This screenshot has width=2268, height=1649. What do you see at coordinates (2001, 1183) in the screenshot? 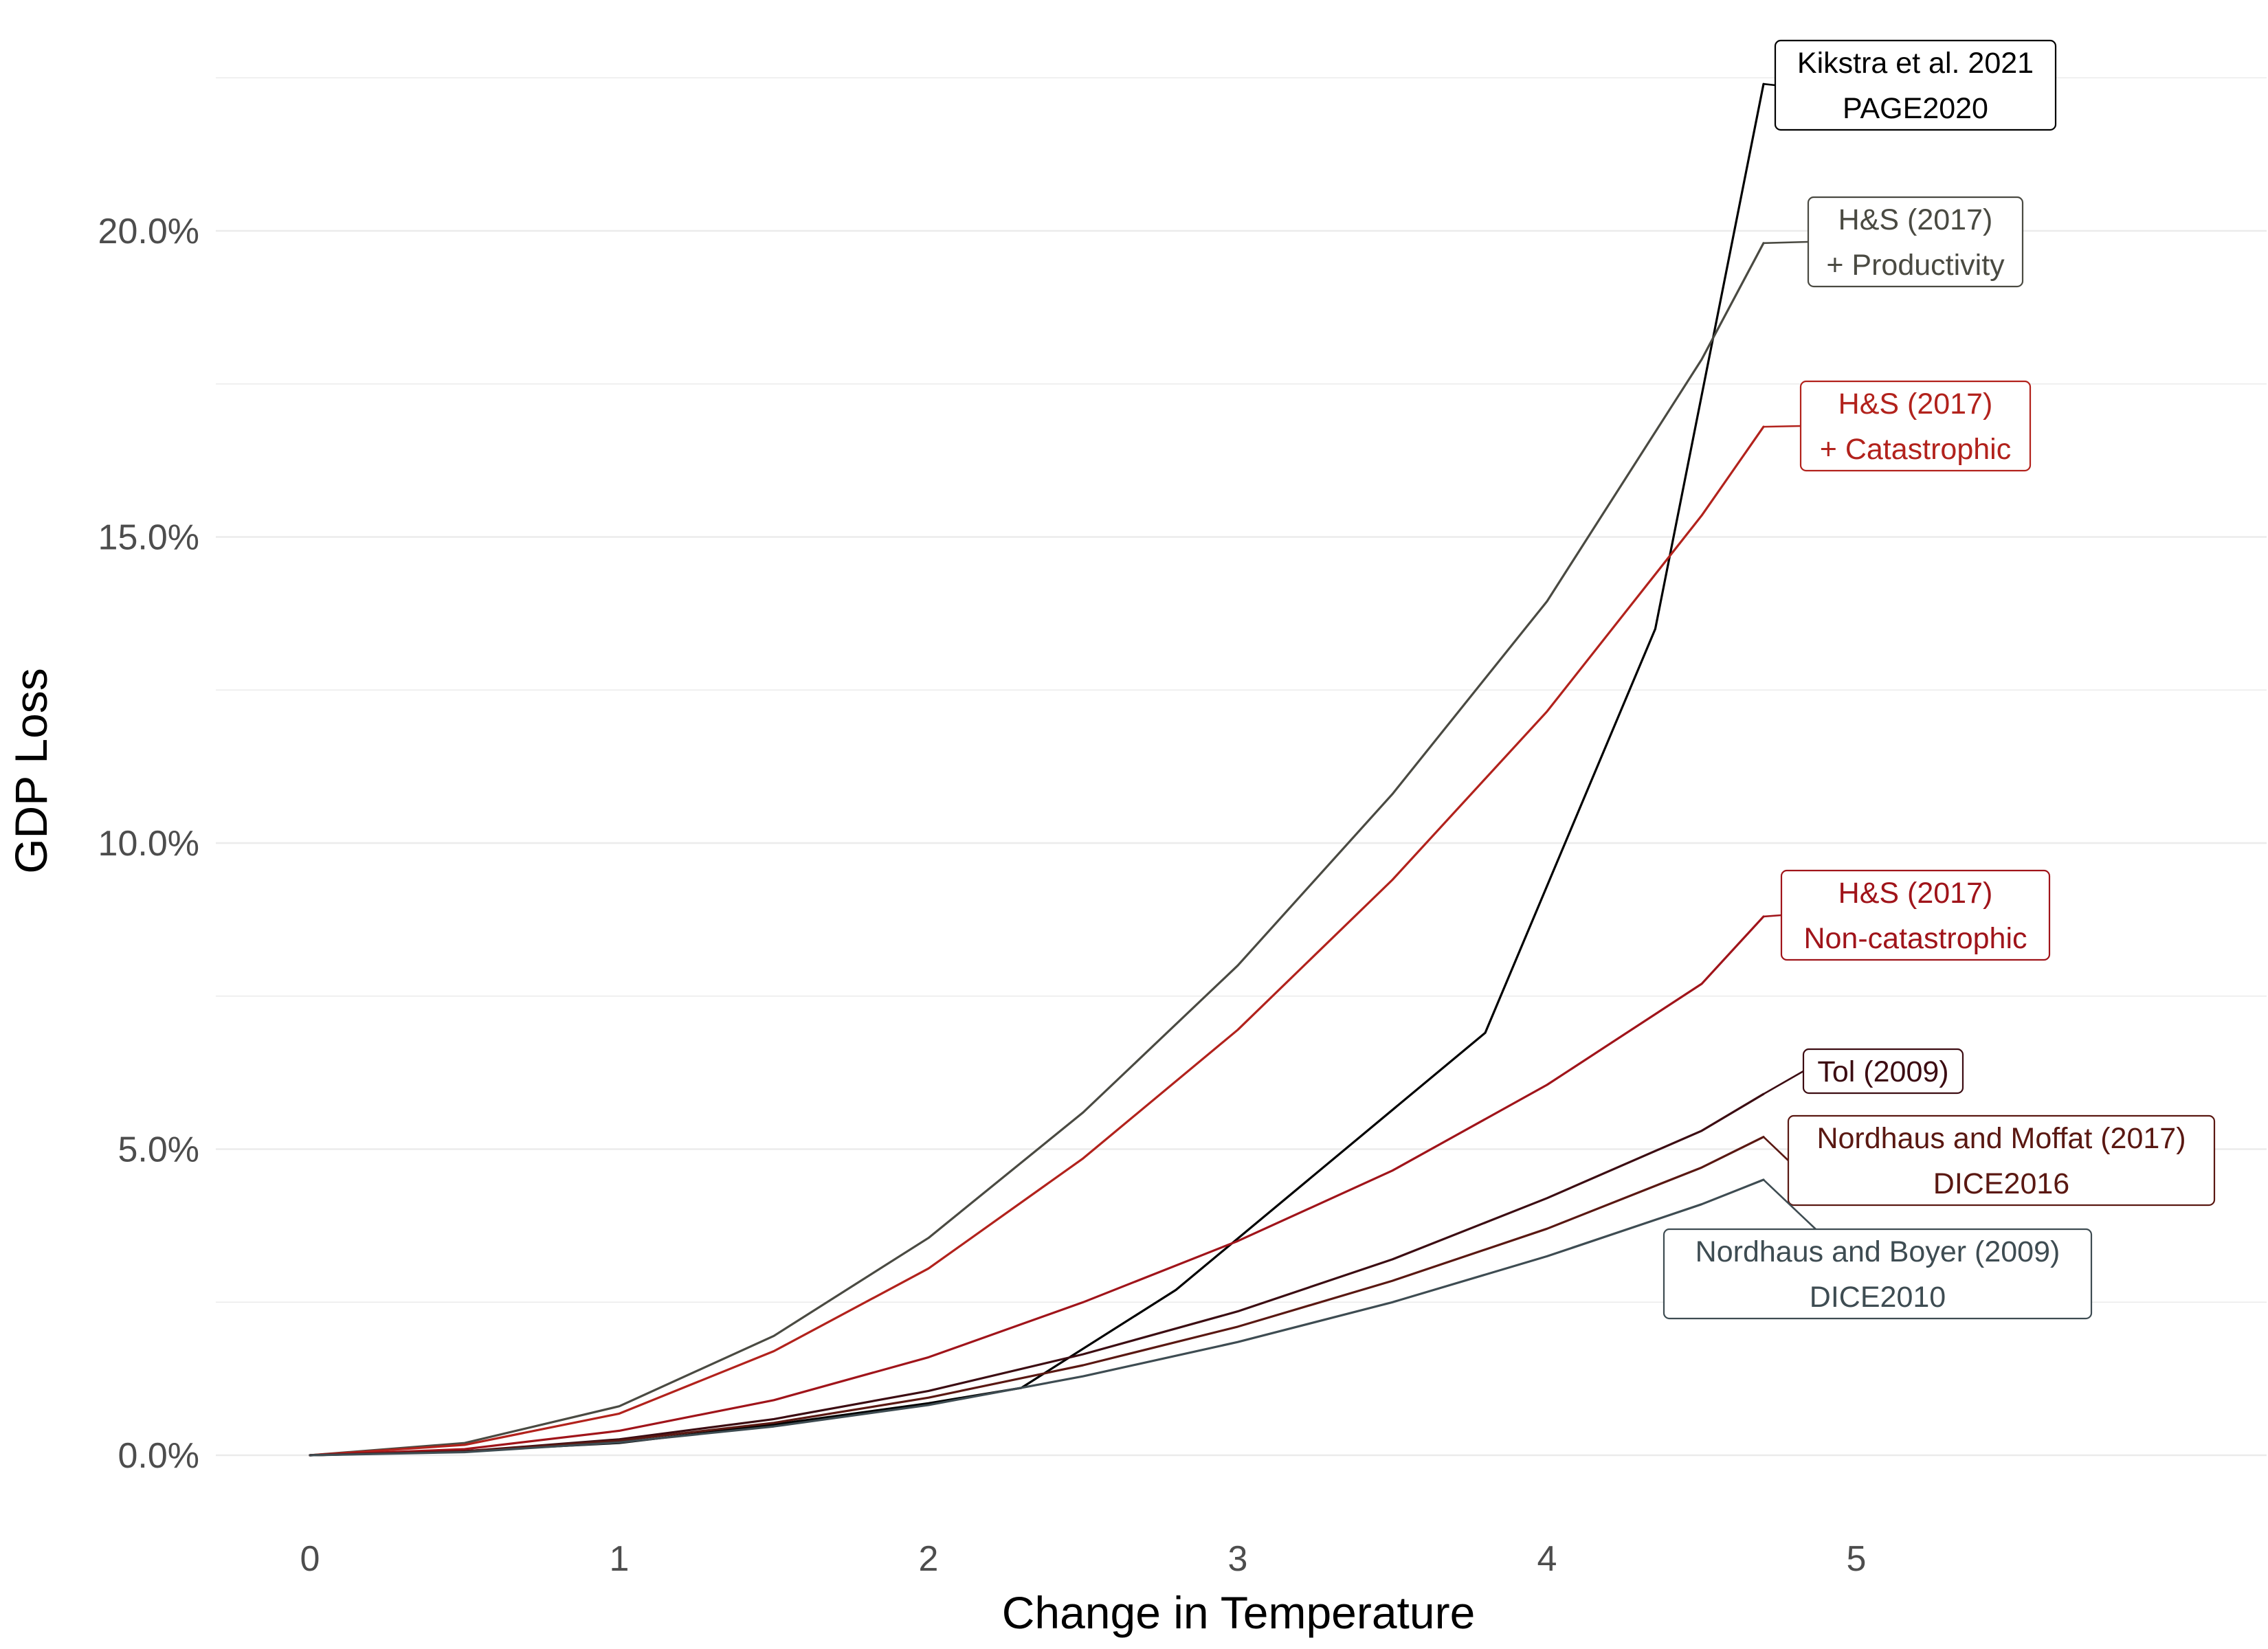
I see `series-label-line: DICE2016` at bounding box center [2001, 1183].